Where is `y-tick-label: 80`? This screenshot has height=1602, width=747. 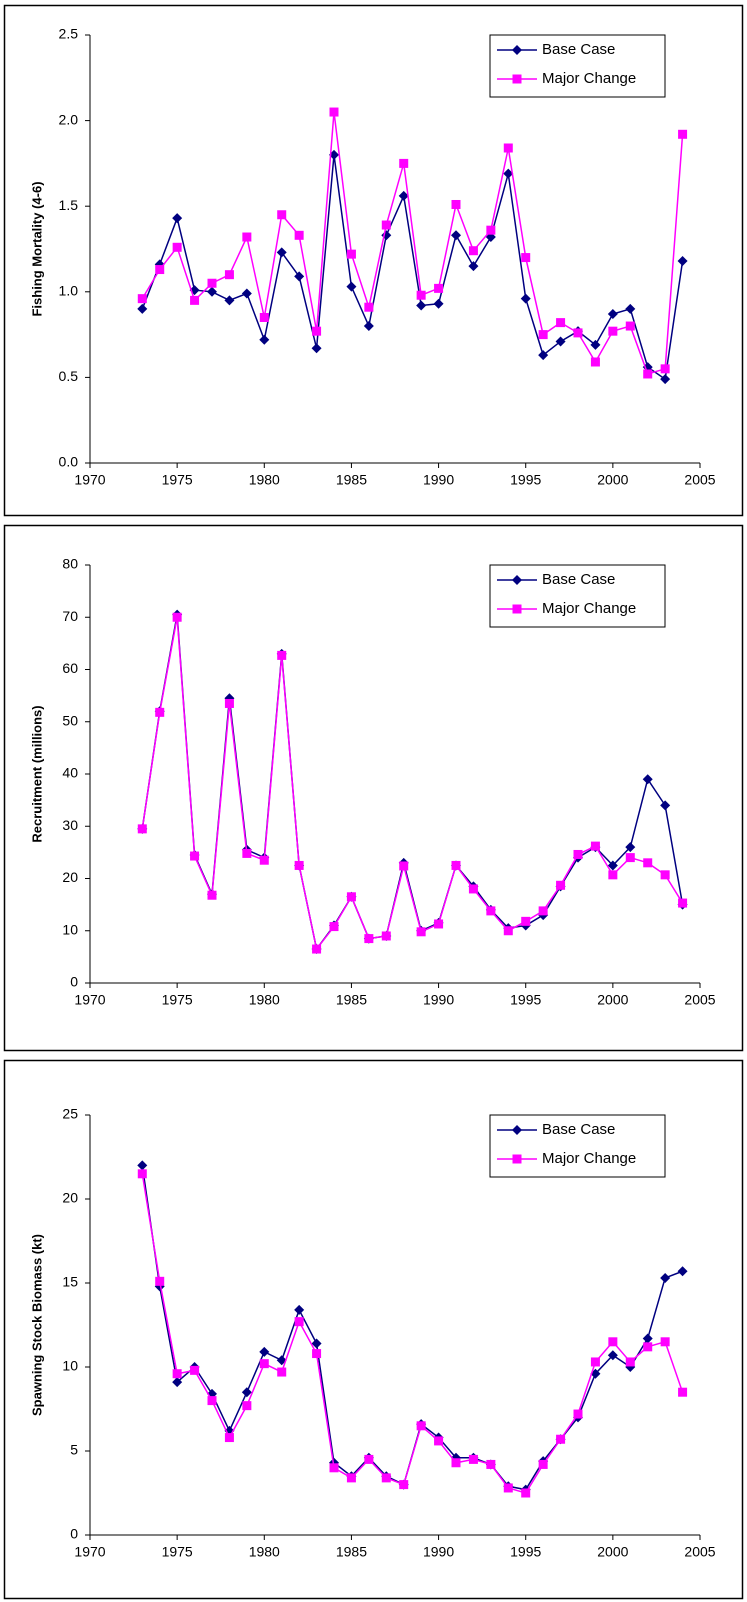
y-tick-label: 80 is located at coordinates (70, 564).